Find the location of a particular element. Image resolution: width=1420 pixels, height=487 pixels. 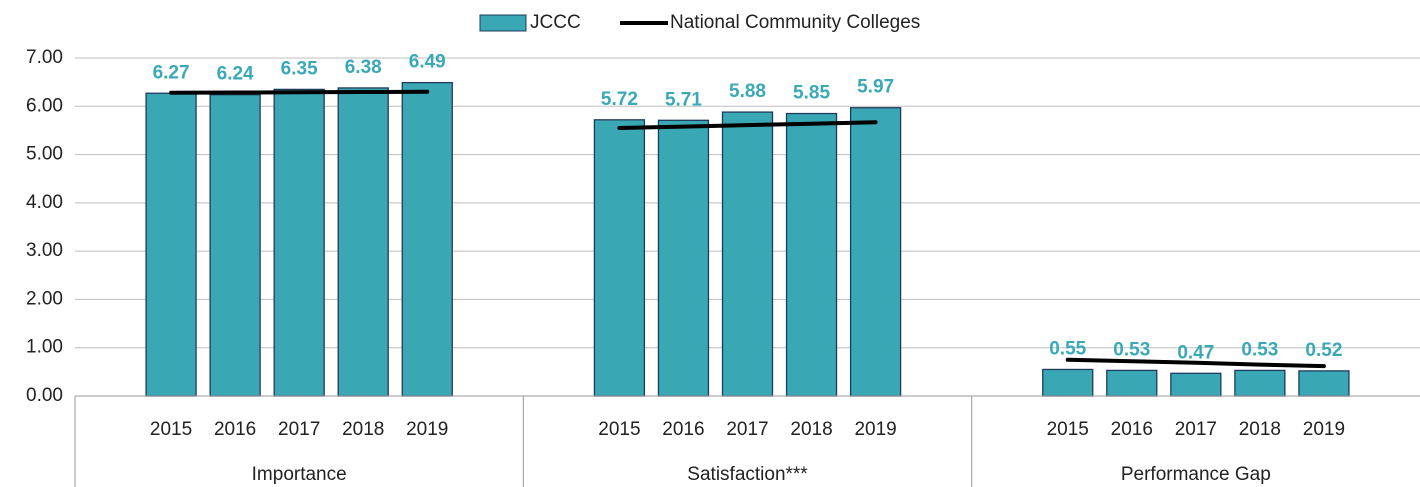

y-tick-label: 5.00 is located at coordinates (44, 154).